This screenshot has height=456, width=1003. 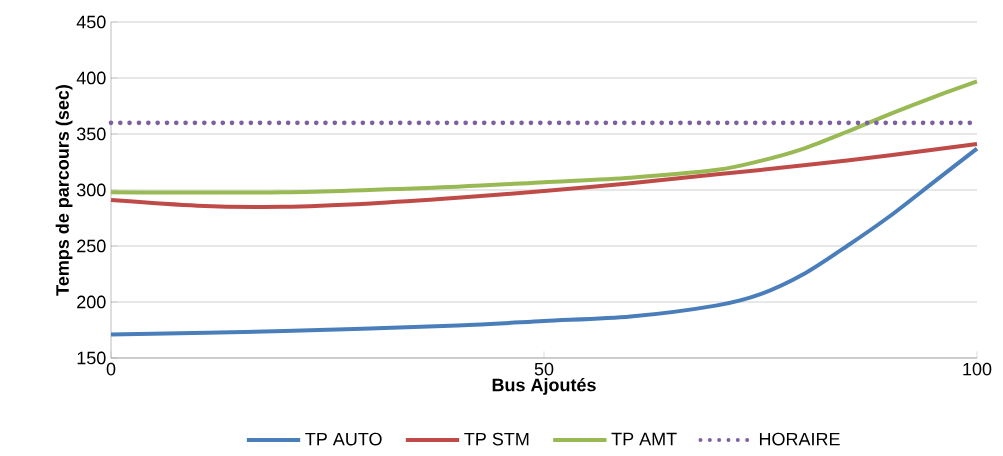 I want to click on x-axis-title: Bus Ajoutés, so click(x=544, y=386).